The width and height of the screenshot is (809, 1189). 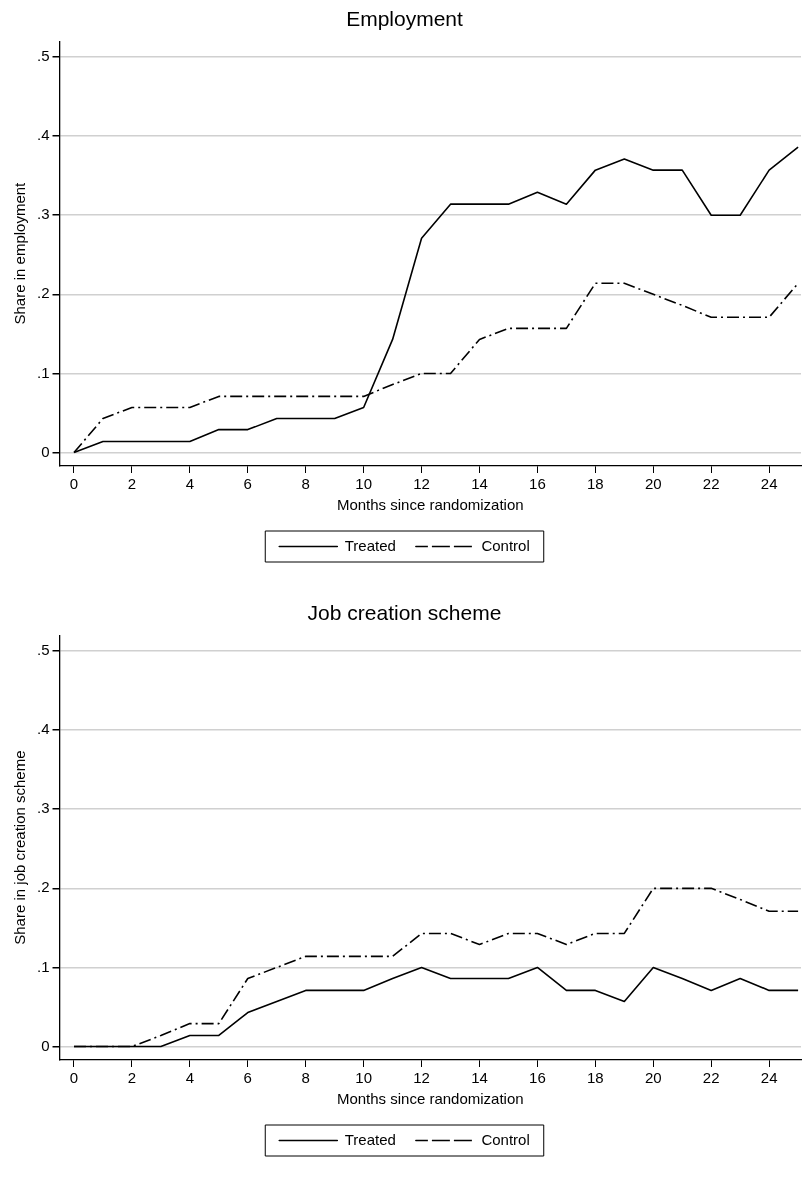 What do you see at coordinates (20, 847) in the screenshot?
I see `y-axis-title: Share in job creation scheme` at bounding box center [20, 847].